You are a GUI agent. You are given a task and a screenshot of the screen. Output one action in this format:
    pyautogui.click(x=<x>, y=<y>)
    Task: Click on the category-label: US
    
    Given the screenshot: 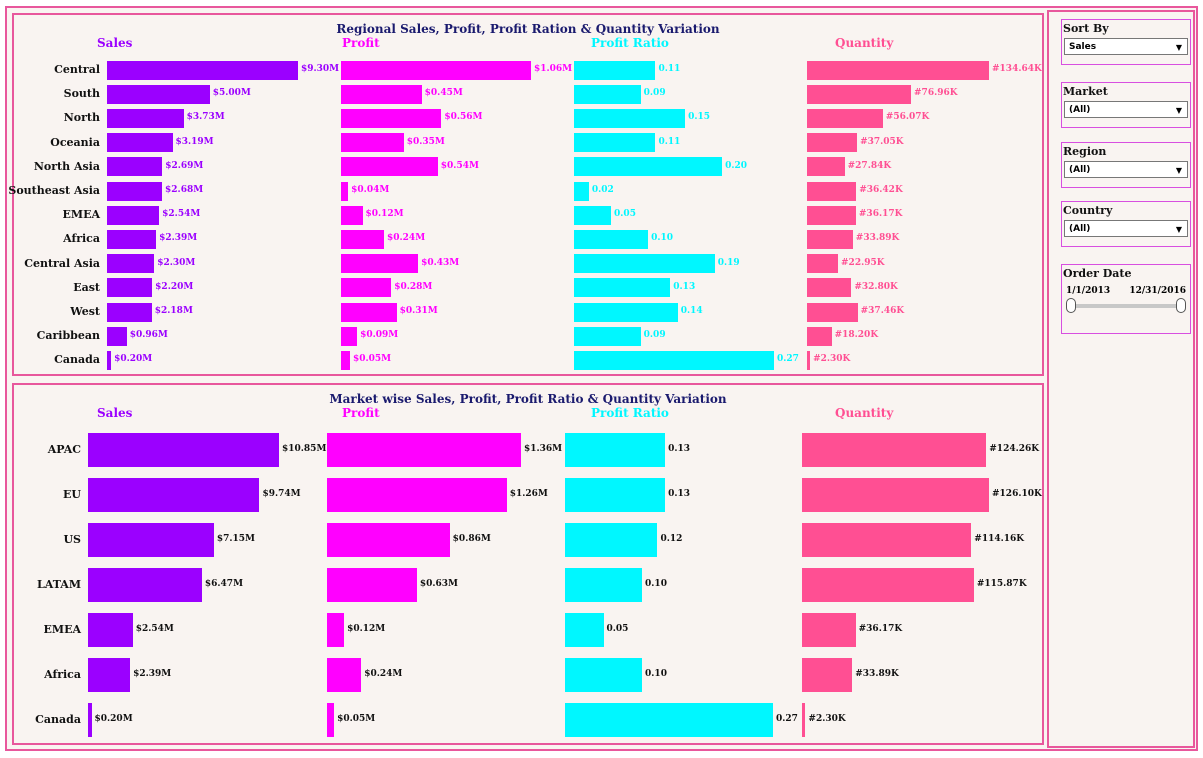 What is the action you would take?
    pyautogui.click(x=72, y=539)
    